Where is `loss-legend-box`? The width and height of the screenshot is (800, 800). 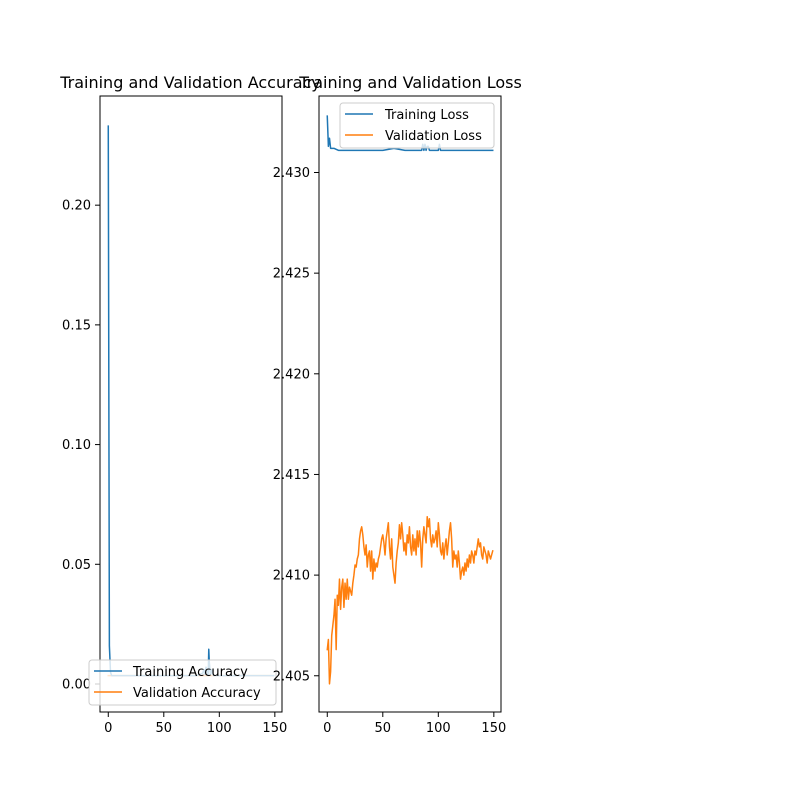 loss-legend-box is located at coordinates (417, 125).